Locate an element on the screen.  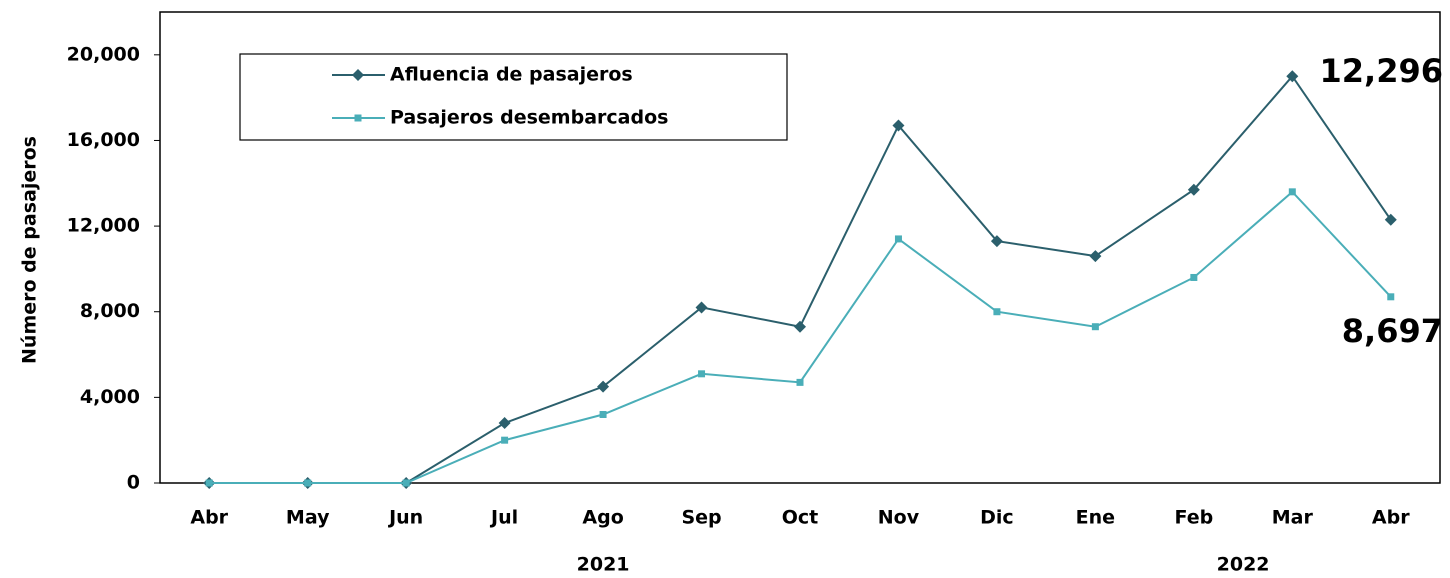
y-tick-label: 0 is located at coordinates (133, 483).